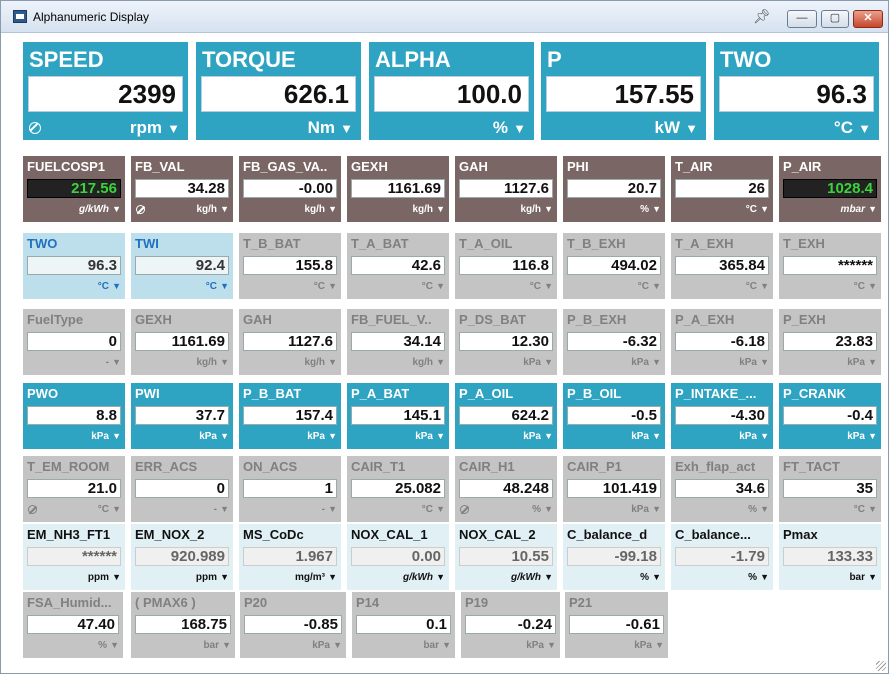 The width and height of the screenshot is (889, 674). What do you see at coordinates (506, 489) in the screenshot?
I see `tile-cair-h1: CAIR_H1 48.248% ▼` at bounding box center [506, 489].